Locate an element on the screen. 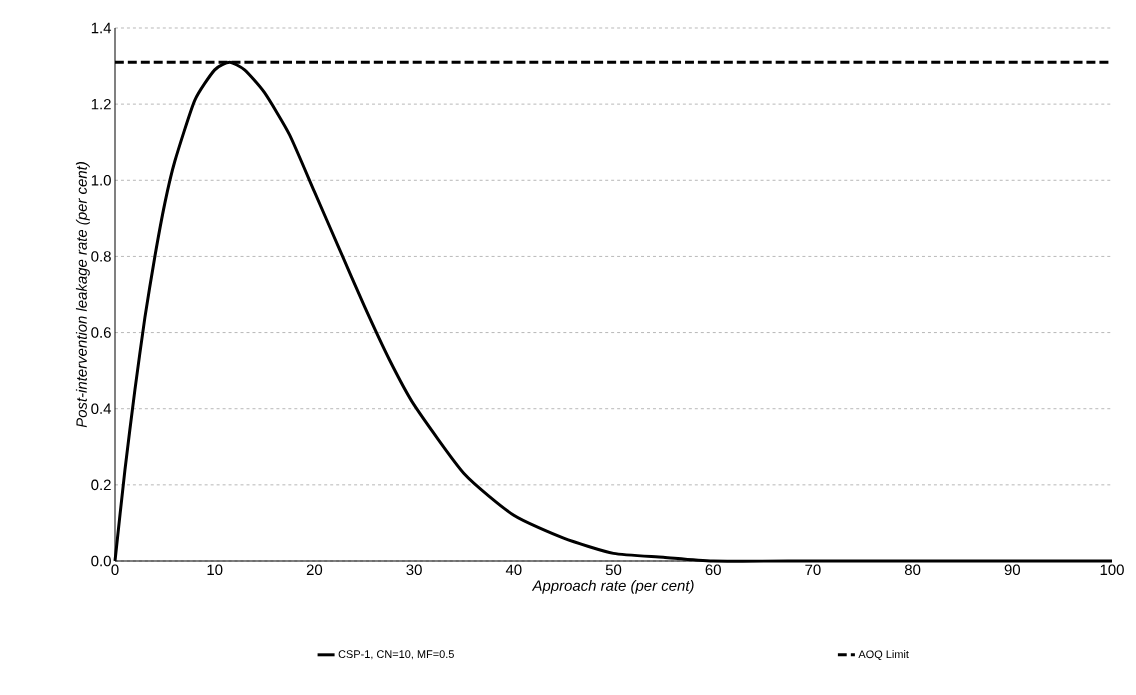  y-axis-title: Post-intervention leakage rate (per cent) is located at coordinates (82, 295).